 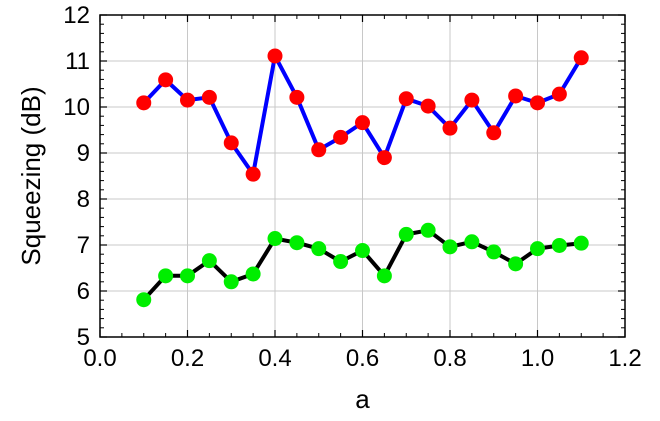 What do you see at coordinates (624, 358) in the screenshot?
I see `x-tick-label: 1.2` at bounding box center [624, 358].